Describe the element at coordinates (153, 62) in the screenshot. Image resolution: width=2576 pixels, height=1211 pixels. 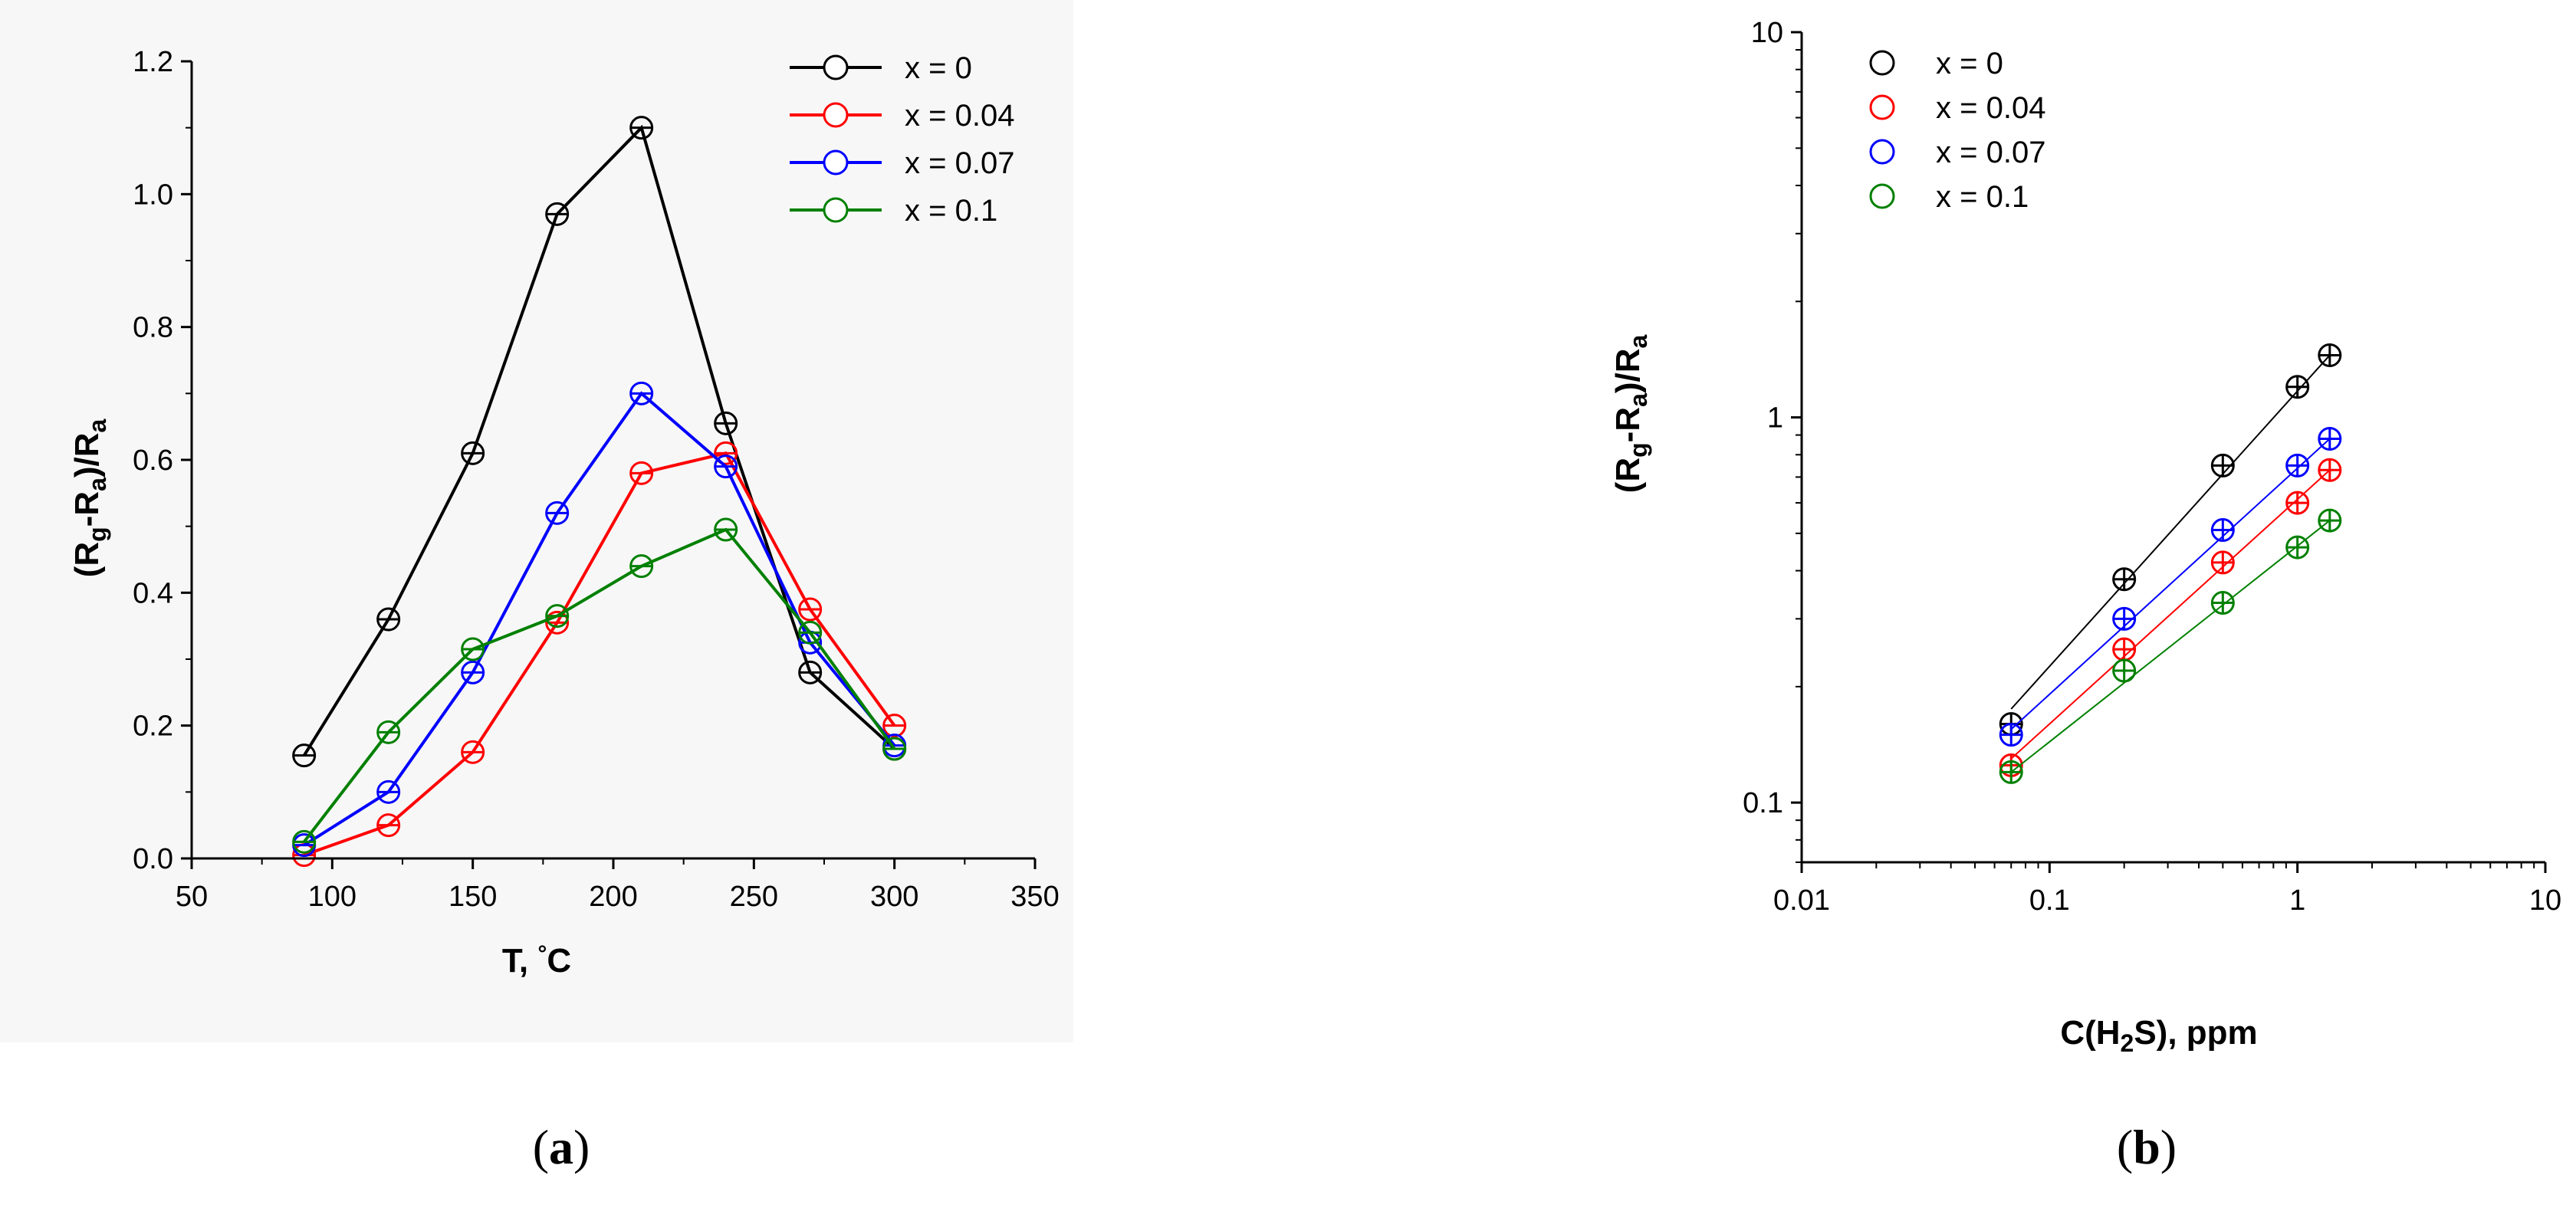
I see `chart-a-y-tick-label: 1.2` at that location.